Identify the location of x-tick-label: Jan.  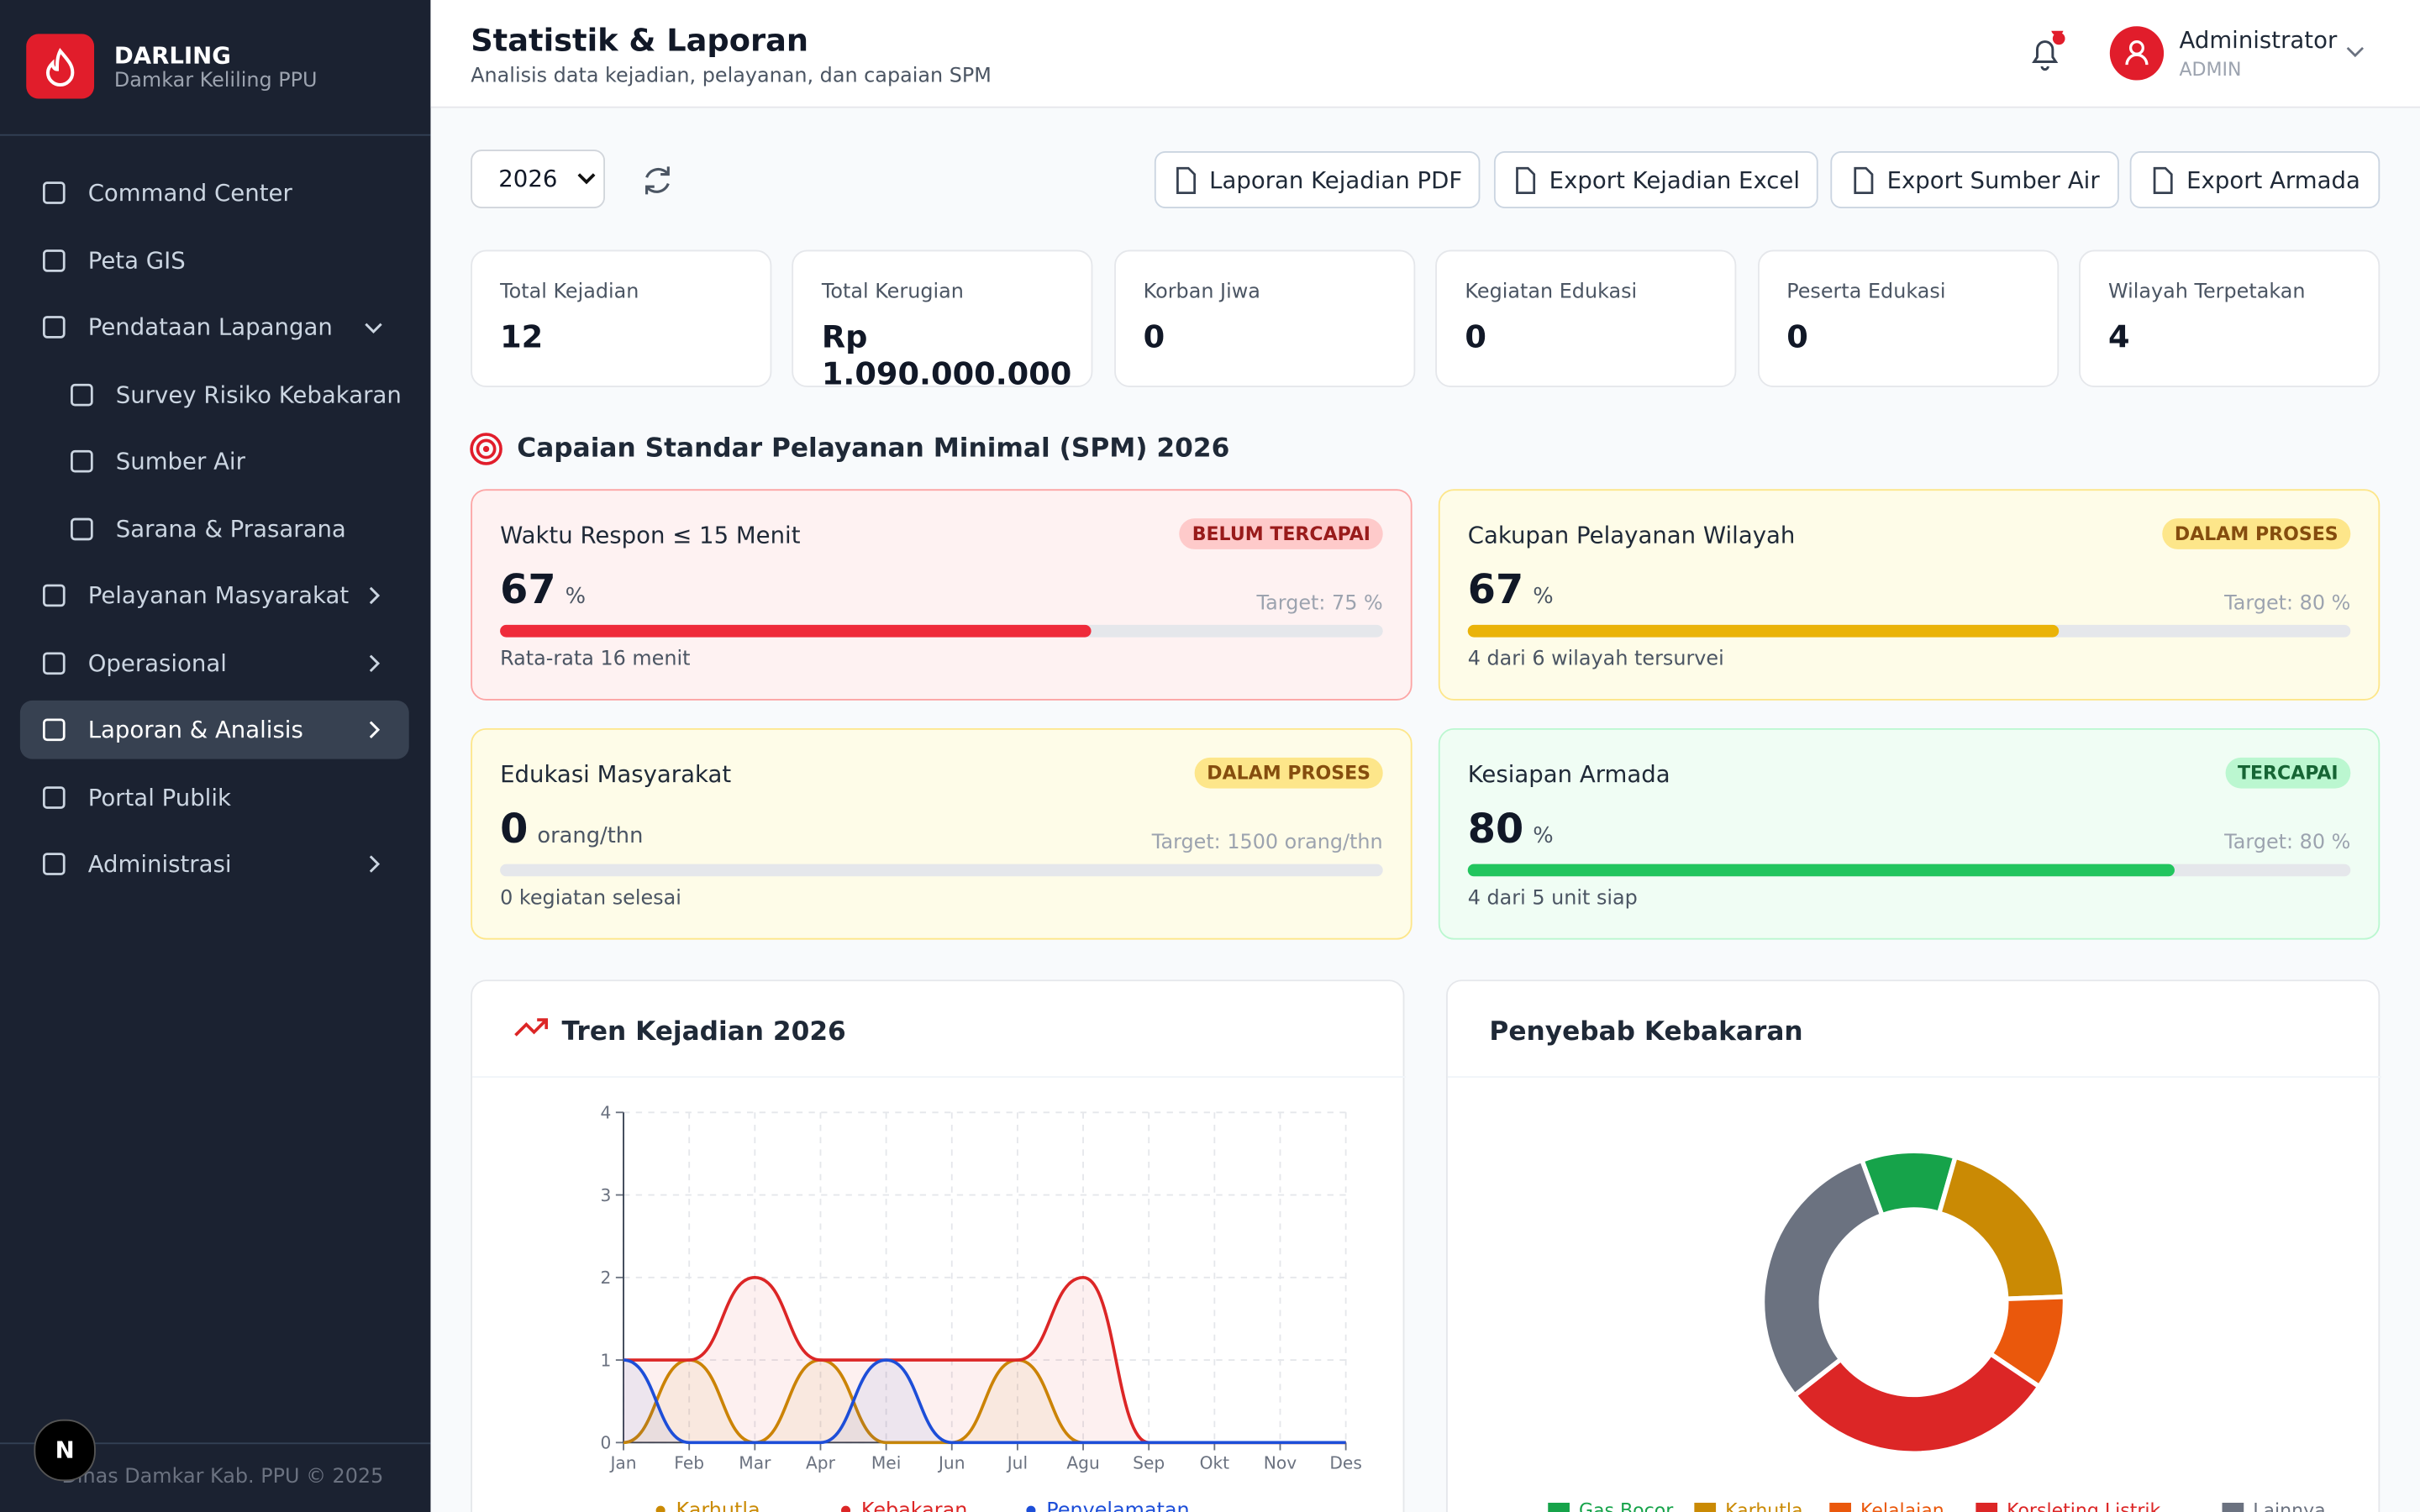
(622, 1463).